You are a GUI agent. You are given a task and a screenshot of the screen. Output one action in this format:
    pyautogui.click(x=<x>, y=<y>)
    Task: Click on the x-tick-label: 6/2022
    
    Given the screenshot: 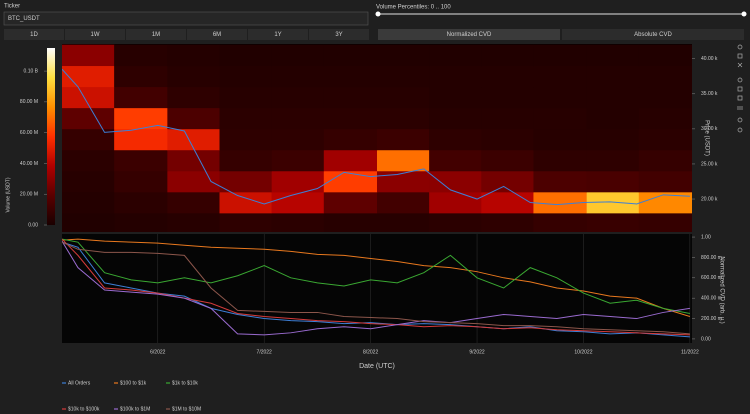 What is the action you would take?
    pyautogui.click(x=158, y=352)
    